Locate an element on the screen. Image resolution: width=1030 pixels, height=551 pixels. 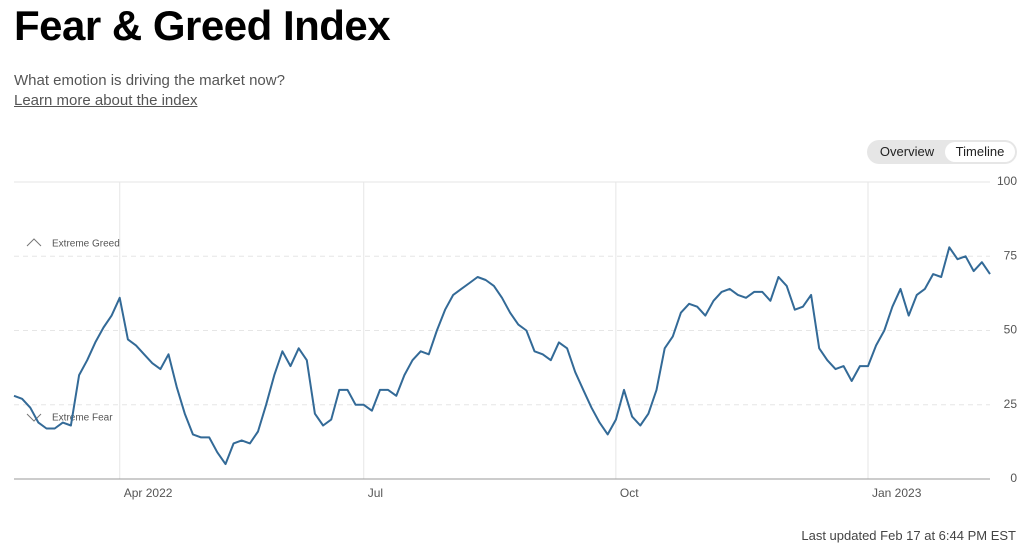
x-tick-label: Jul is located at coordinates (375, 493).